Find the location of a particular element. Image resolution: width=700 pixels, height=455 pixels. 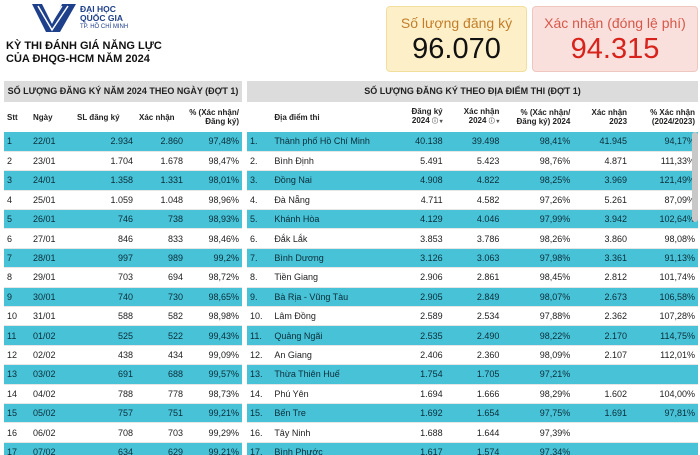

table-row: 15. Bến Tre 1.692 1.654 97,75% 1.691 97,81% is located at coordinates (472, 413).